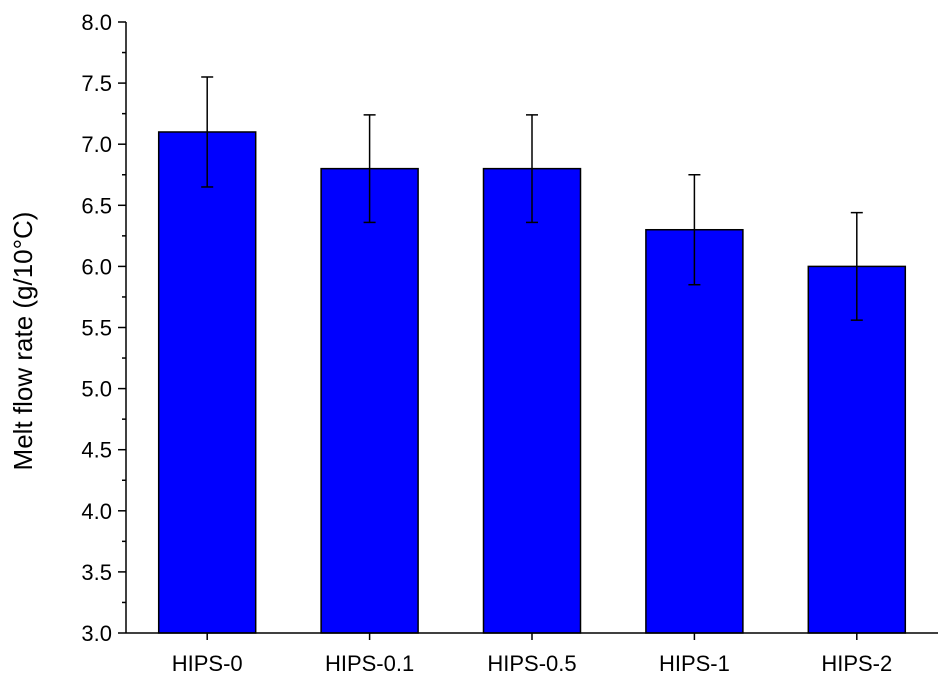  I want to click on y-tick-label: 4.0, so click(96, 511).